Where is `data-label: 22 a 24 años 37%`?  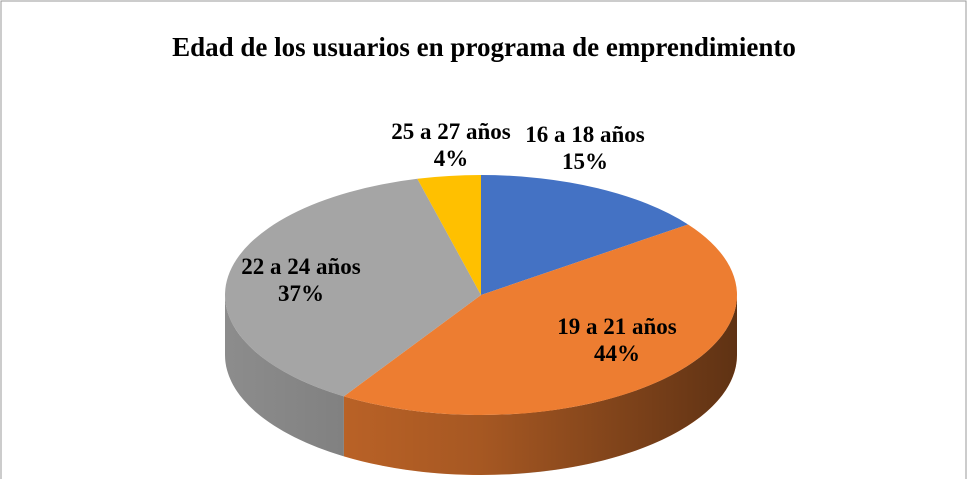
data-label: 22 a 24 años 37% is located at coordinates (301, 280).